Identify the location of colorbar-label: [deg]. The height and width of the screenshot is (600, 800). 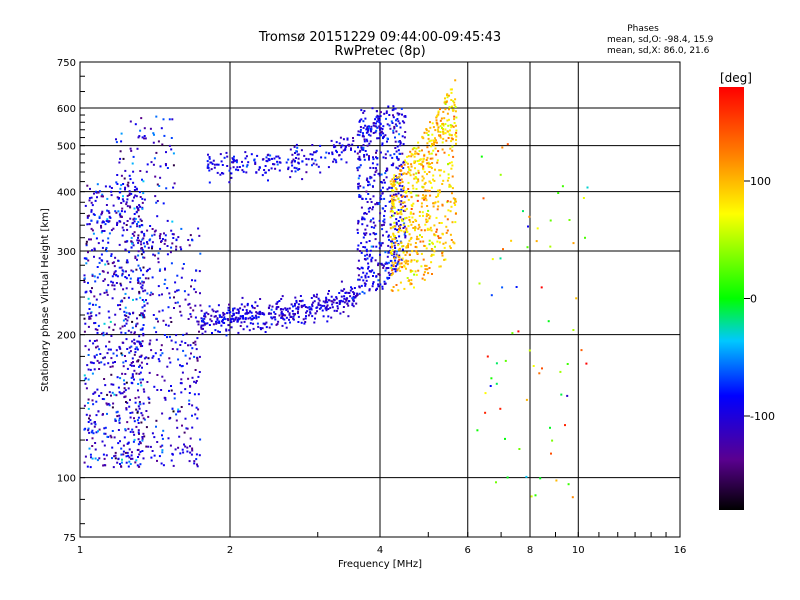
(736, 78).